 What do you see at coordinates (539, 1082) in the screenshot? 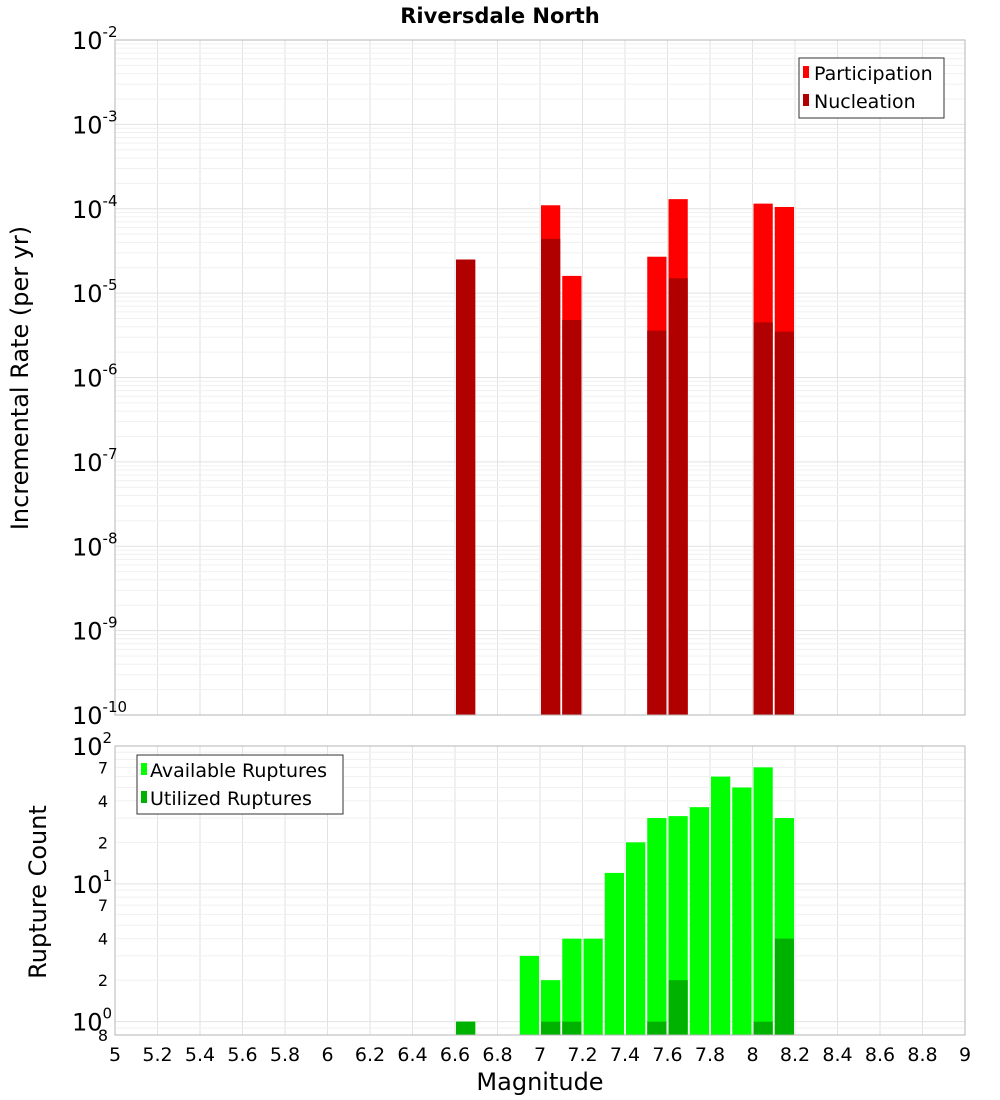
I see `x-axis-label: Magnitude` at bounding box center [539, 1082].